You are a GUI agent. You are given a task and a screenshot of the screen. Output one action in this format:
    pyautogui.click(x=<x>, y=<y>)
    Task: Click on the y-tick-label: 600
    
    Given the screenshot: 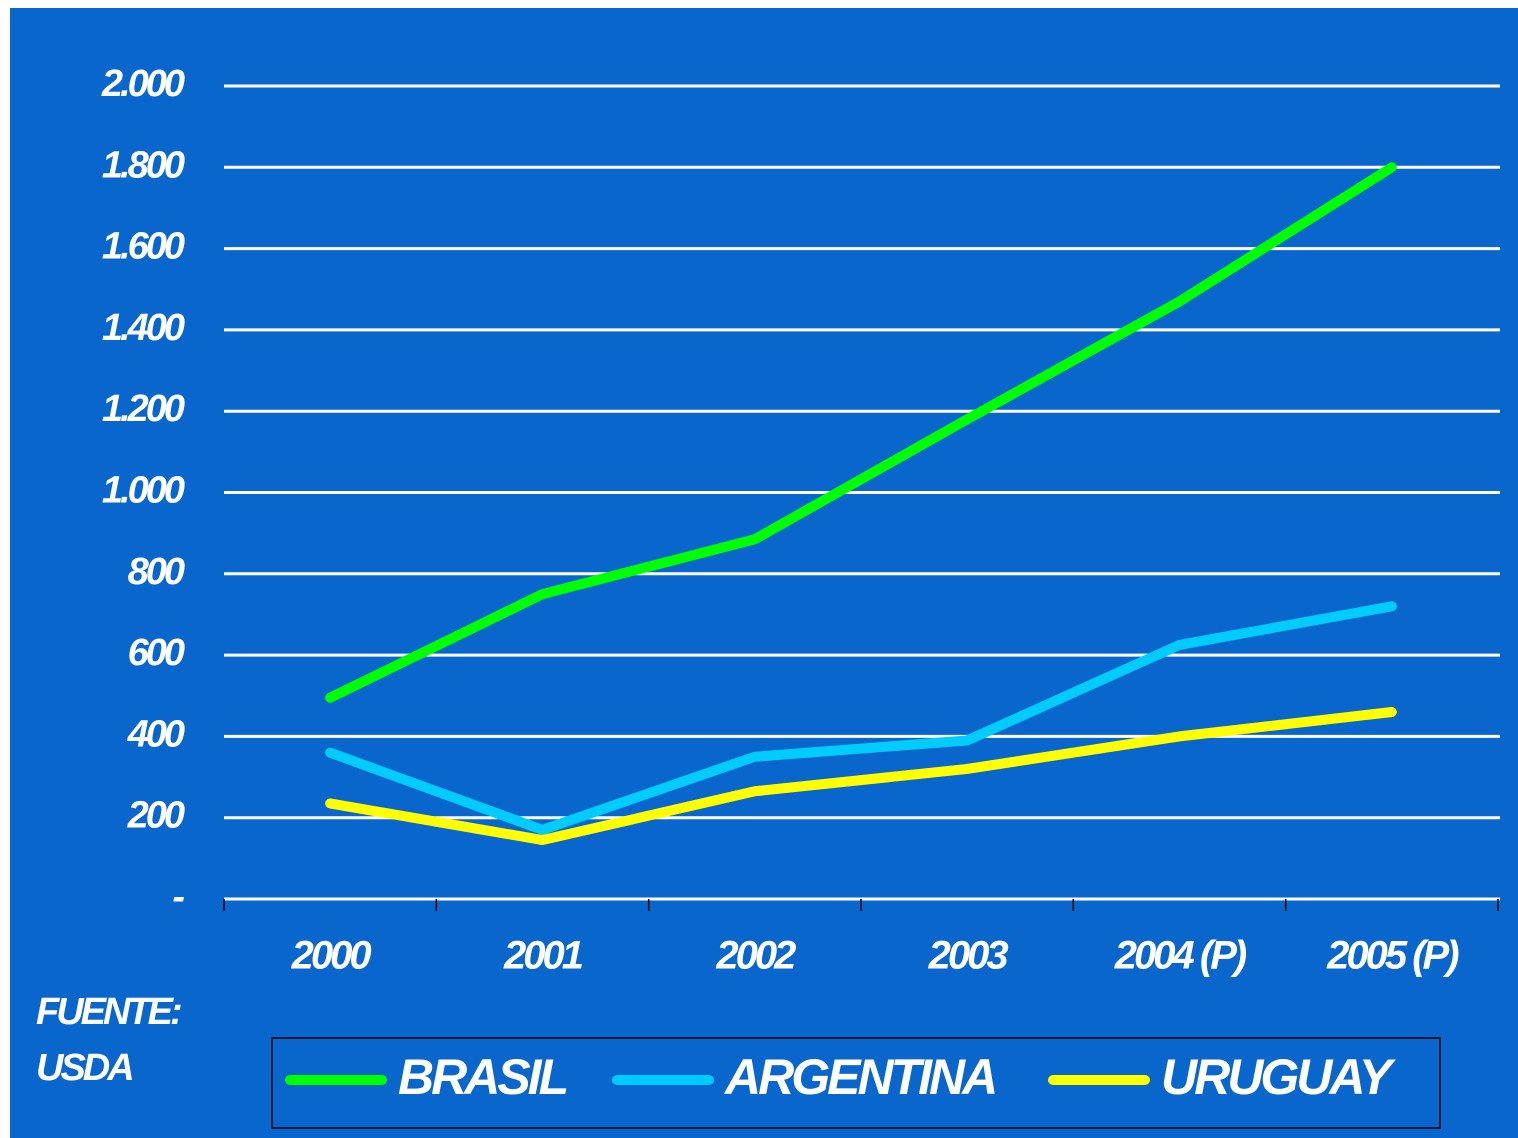 What is the action you would take?
    pyautogui.click(x=156, y=653)
    